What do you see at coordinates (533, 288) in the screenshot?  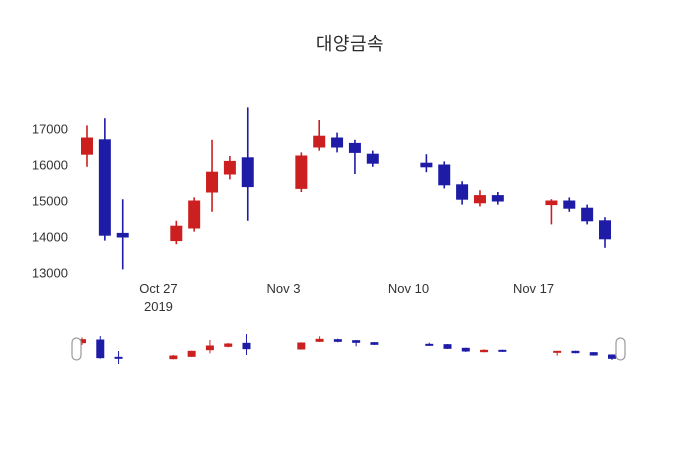 I see `x-axis-tick: Nov 17` at bounding box center [533, 288].